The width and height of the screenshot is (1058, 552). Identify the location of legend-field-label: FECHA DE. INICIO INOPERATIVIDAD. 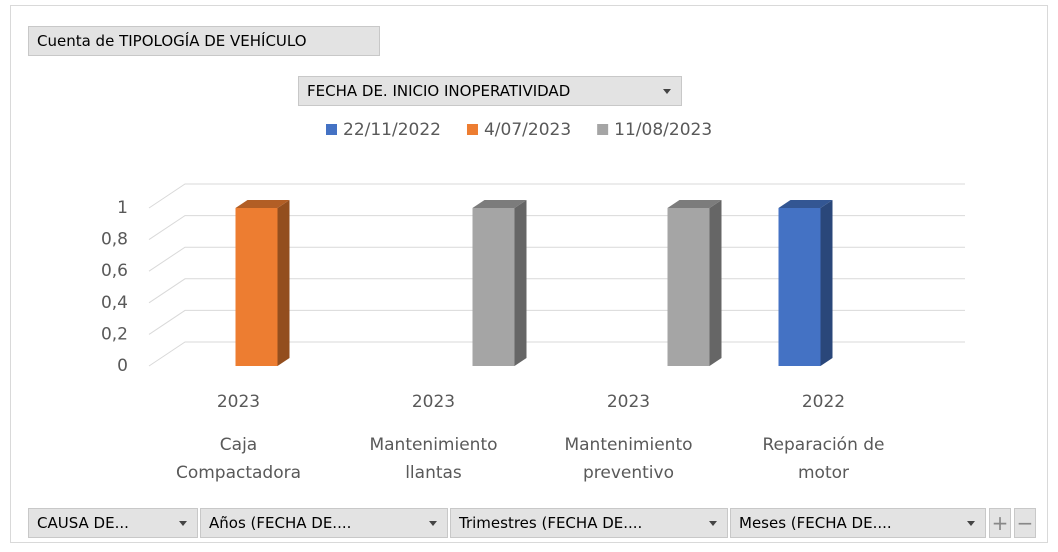
(439, 91).